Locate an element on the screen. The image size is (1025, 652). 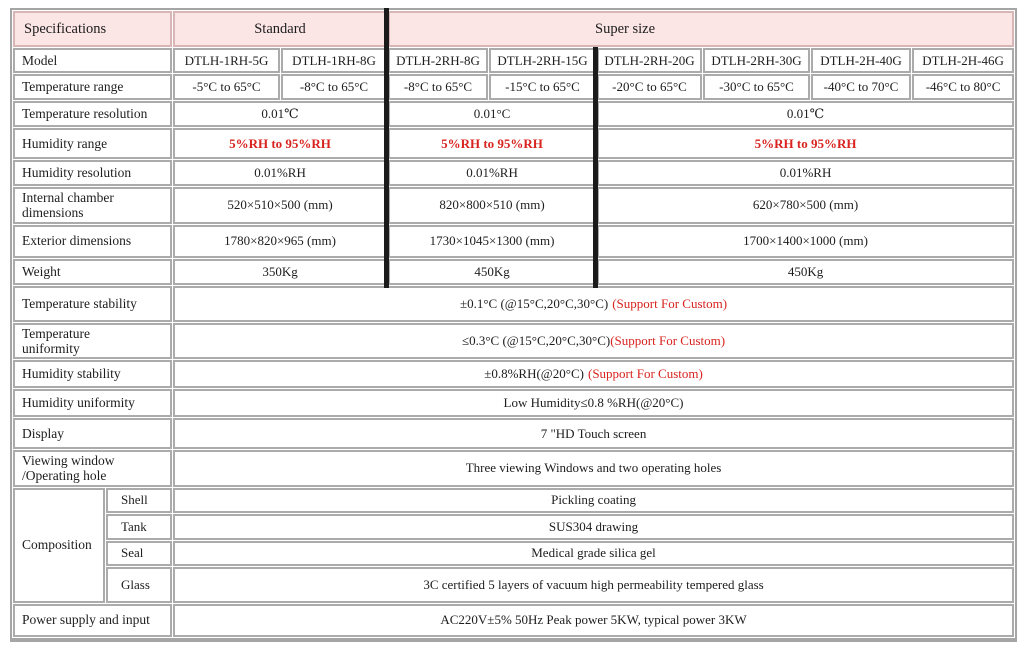
temperature-range-cell: -5°C to 65°C is located at coordinates (226, 87).